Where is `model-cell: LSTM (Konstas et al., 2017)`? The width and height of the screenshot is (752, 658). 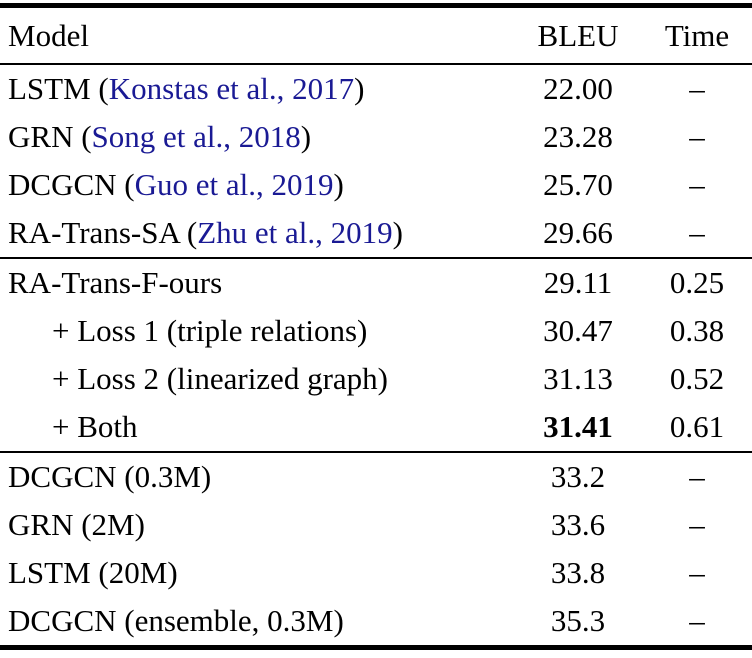 model-cell: LSTM (Konstas et al., 2017) is located at coordinates (257, 89).